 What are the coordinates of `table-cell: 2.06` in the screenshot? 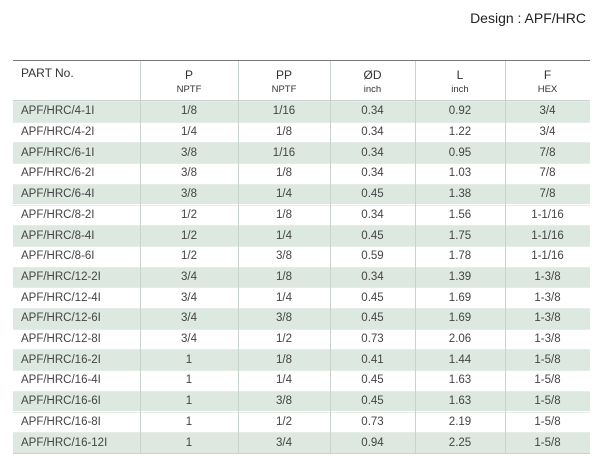 It's located at (460, 339).